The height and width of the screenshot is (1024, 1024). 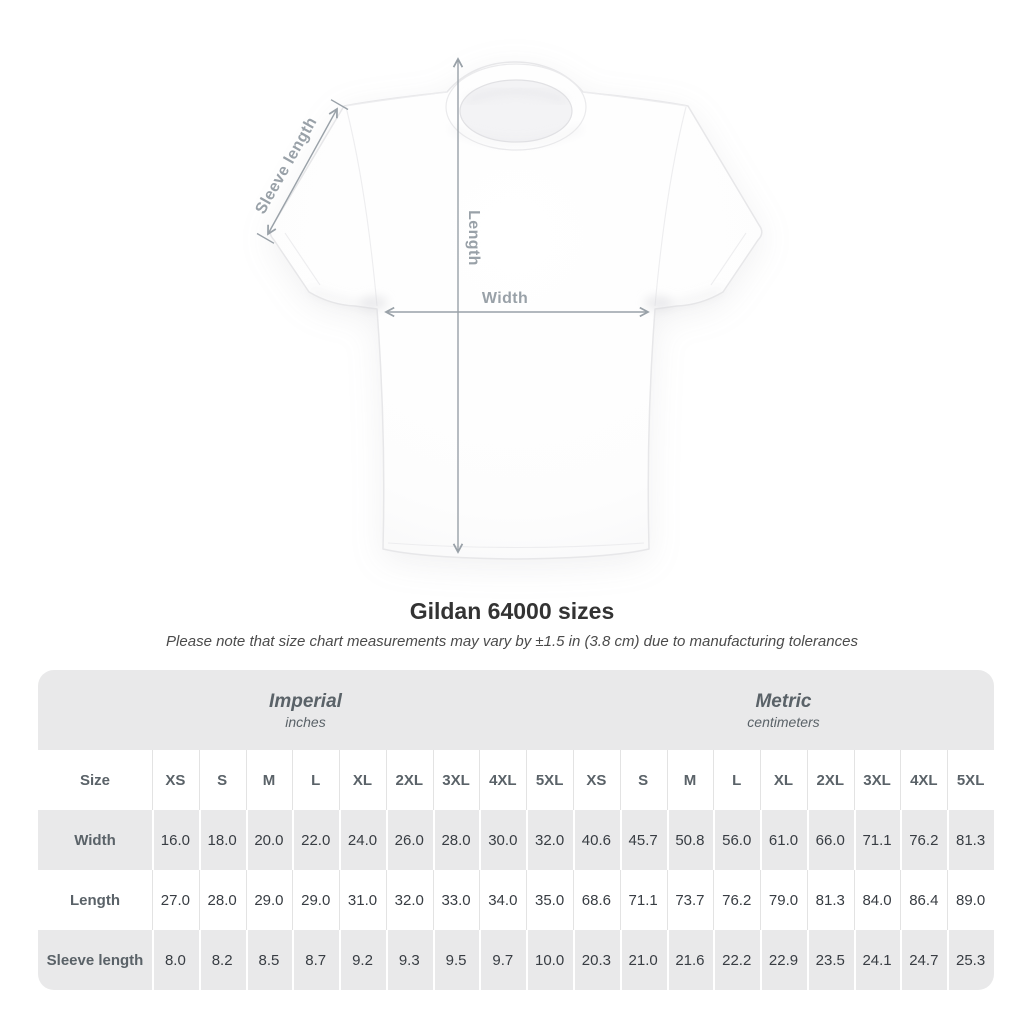 What do you see at coordinates (643, 780) in the screenshot?
I see `metric-size-header: S` at bounding box center [643, 780].